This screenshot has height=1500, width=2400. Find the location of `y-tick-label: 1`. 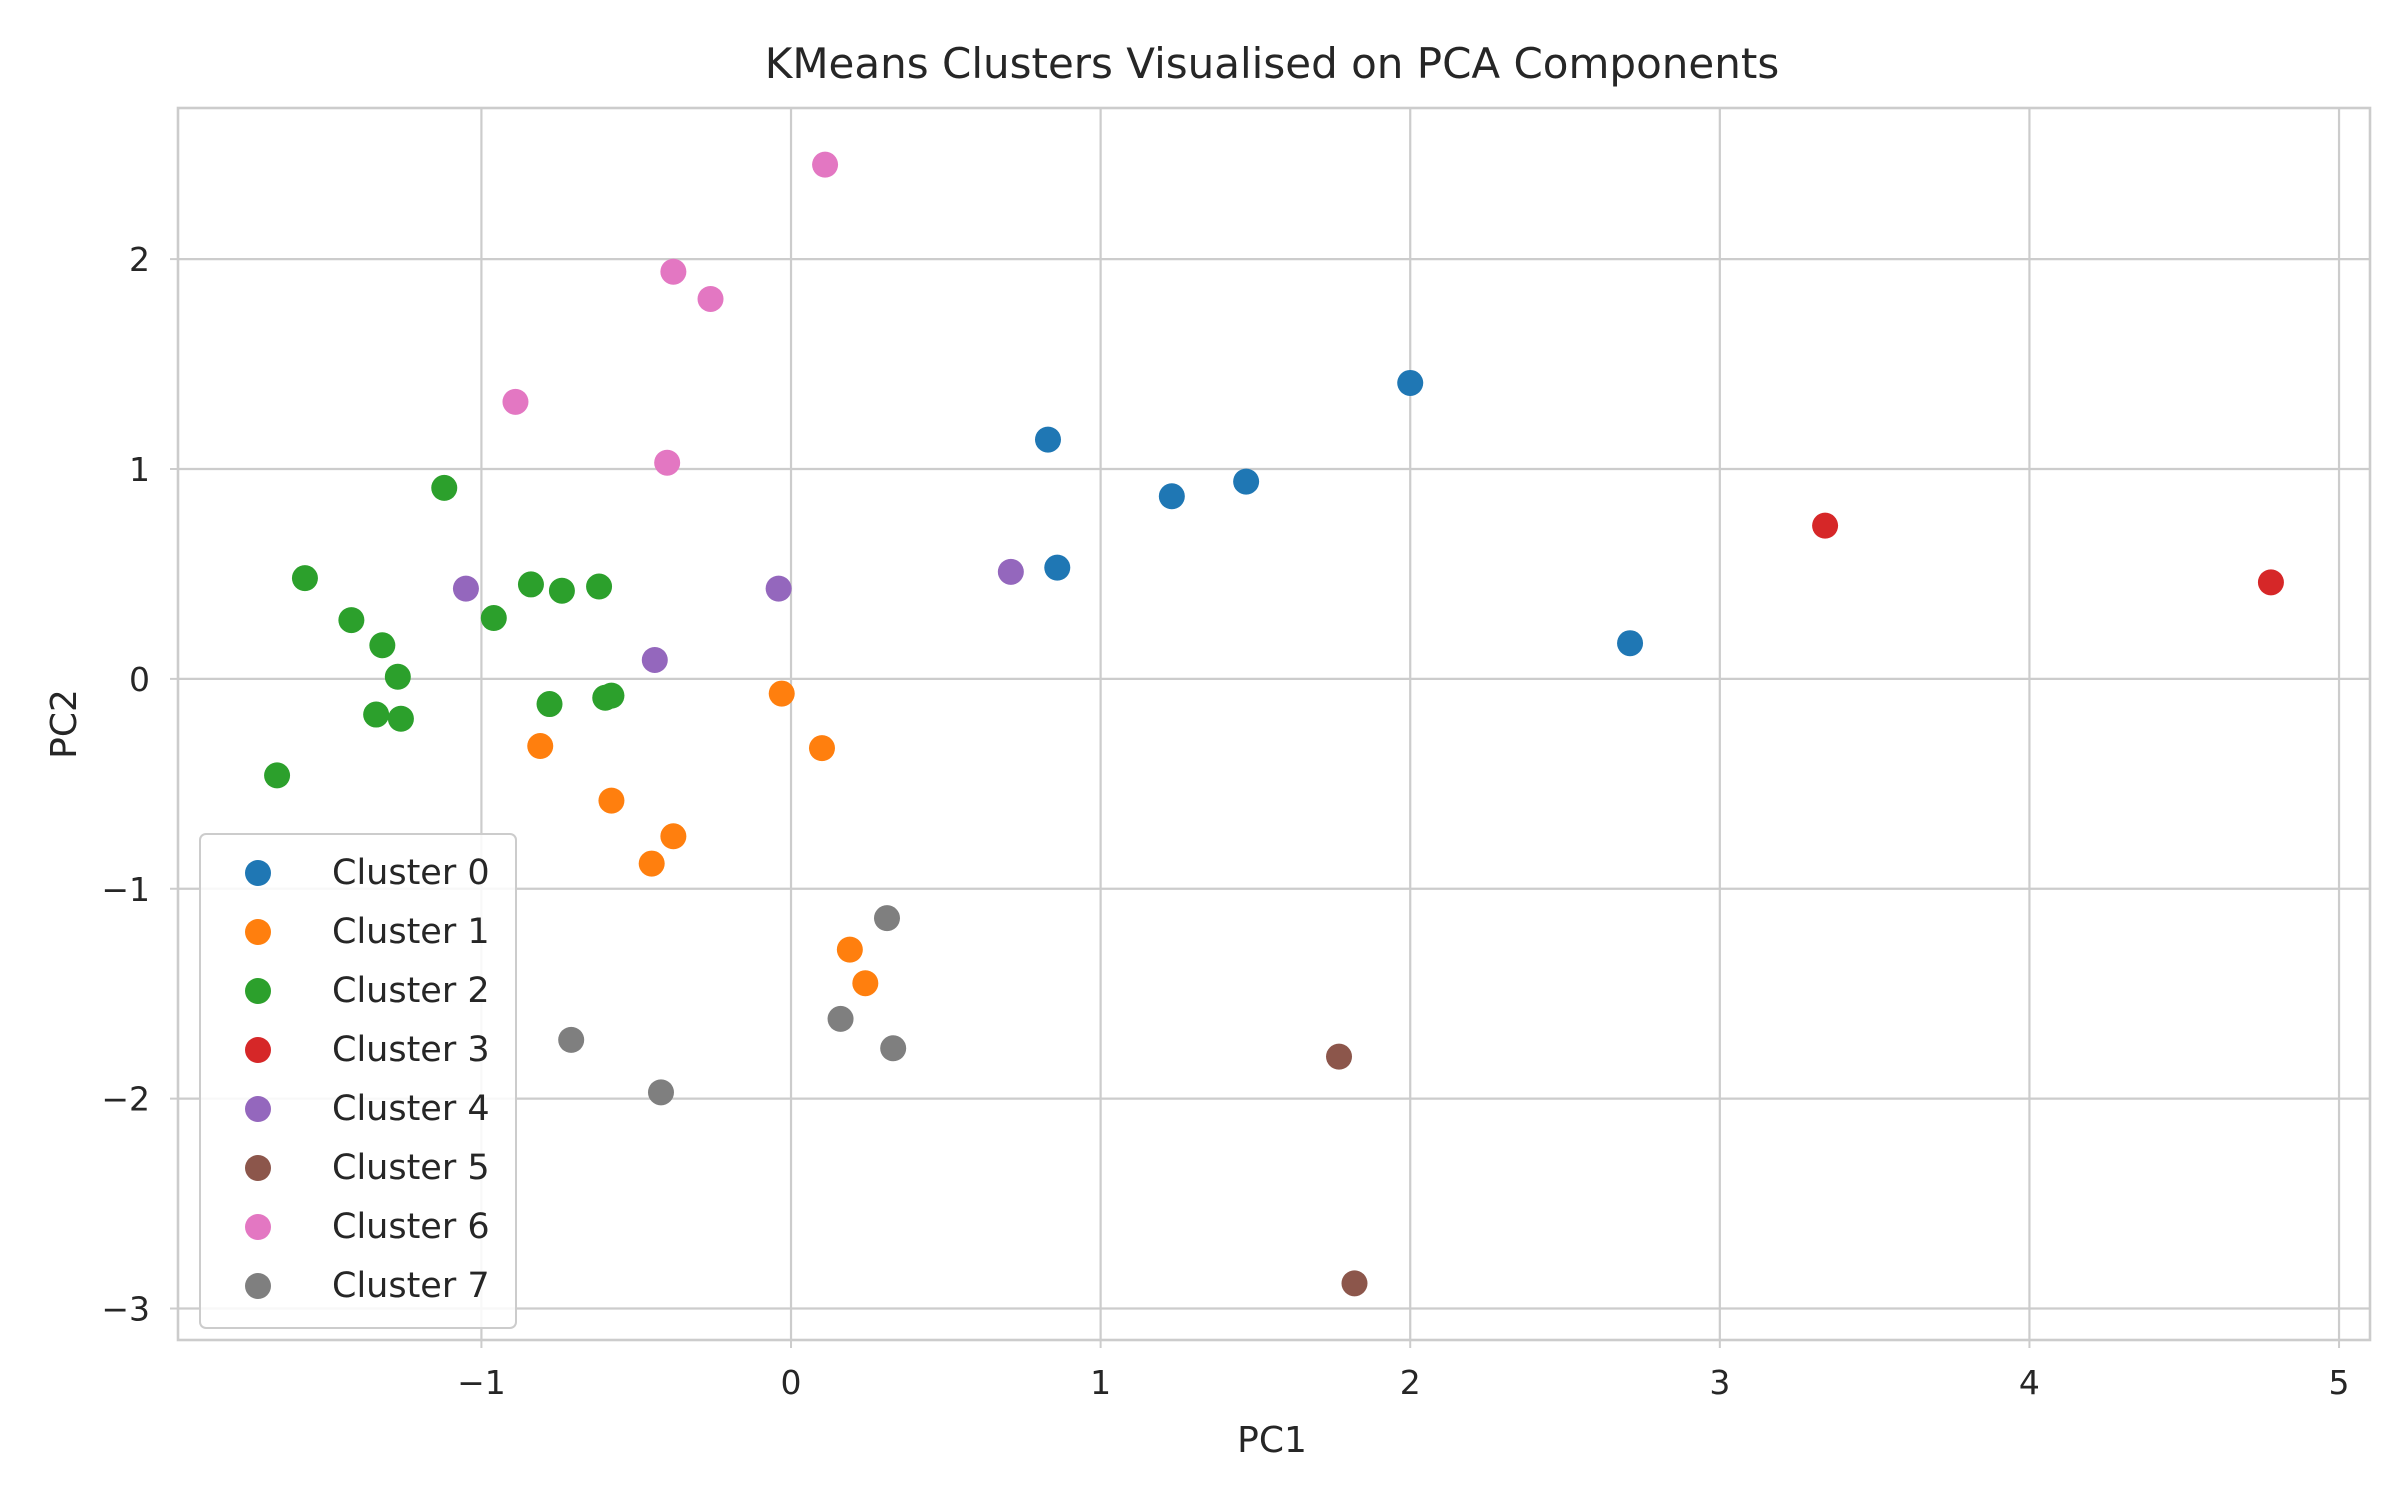

y-tick-label: 1 is located at coordinates (139, 469).